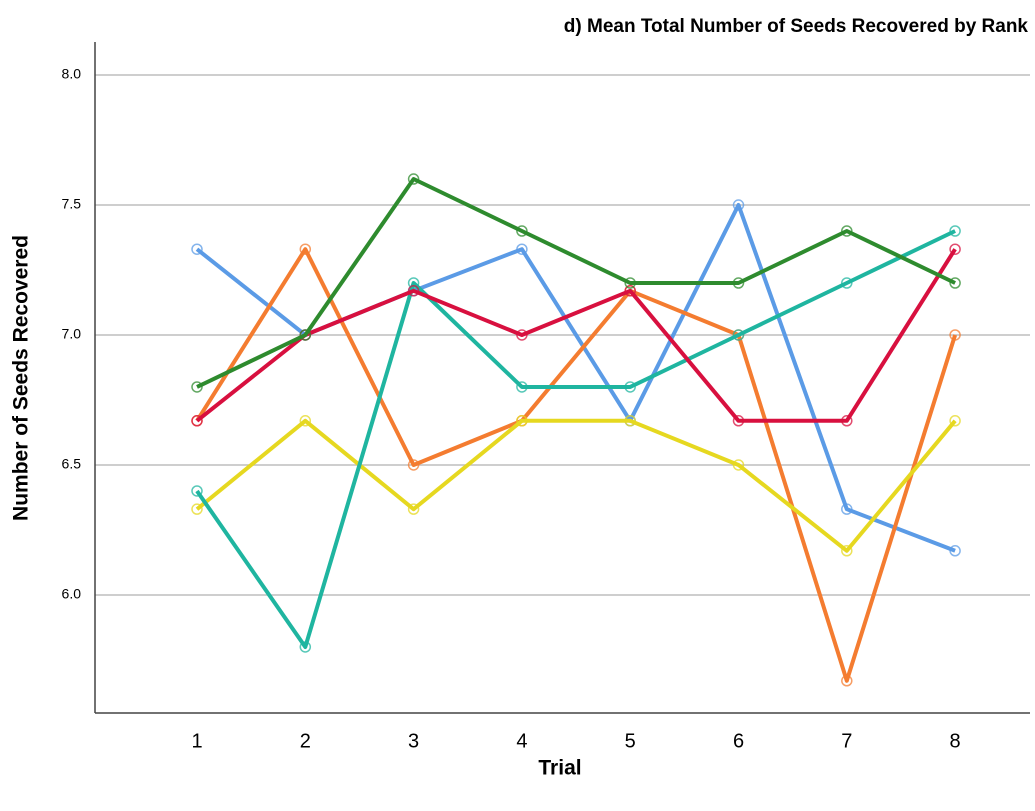 This screenshot has height=811, width=1035. What do you see at coordinates (846, 741) in the screenshot?
I see `x-tick-label: 7` at bounding box center [846, 741].